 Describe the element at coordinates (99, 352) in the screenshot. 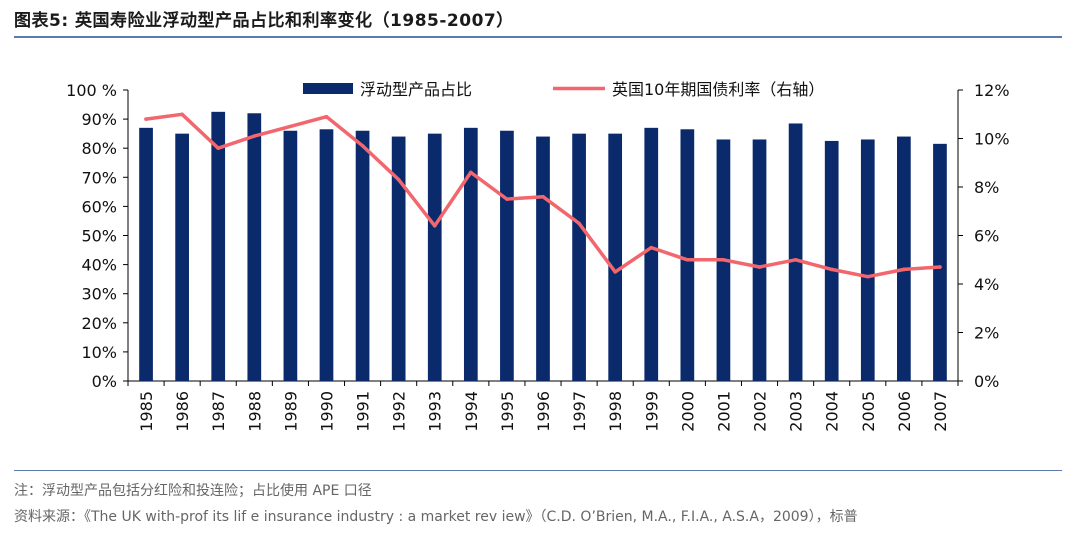

I see `left-tick-label: 10%` at that location.